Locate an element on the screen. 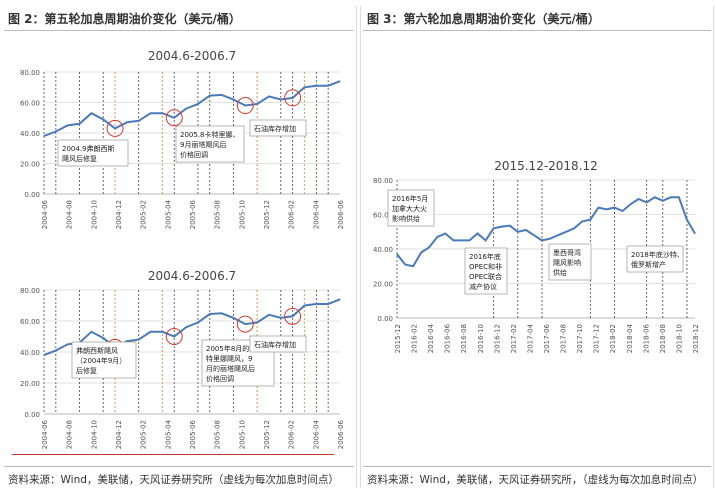 The width and height of the screenshot is (716, 492). annotation-text: 2004.9弗朗西斯 is located at coordinates (88, 148).